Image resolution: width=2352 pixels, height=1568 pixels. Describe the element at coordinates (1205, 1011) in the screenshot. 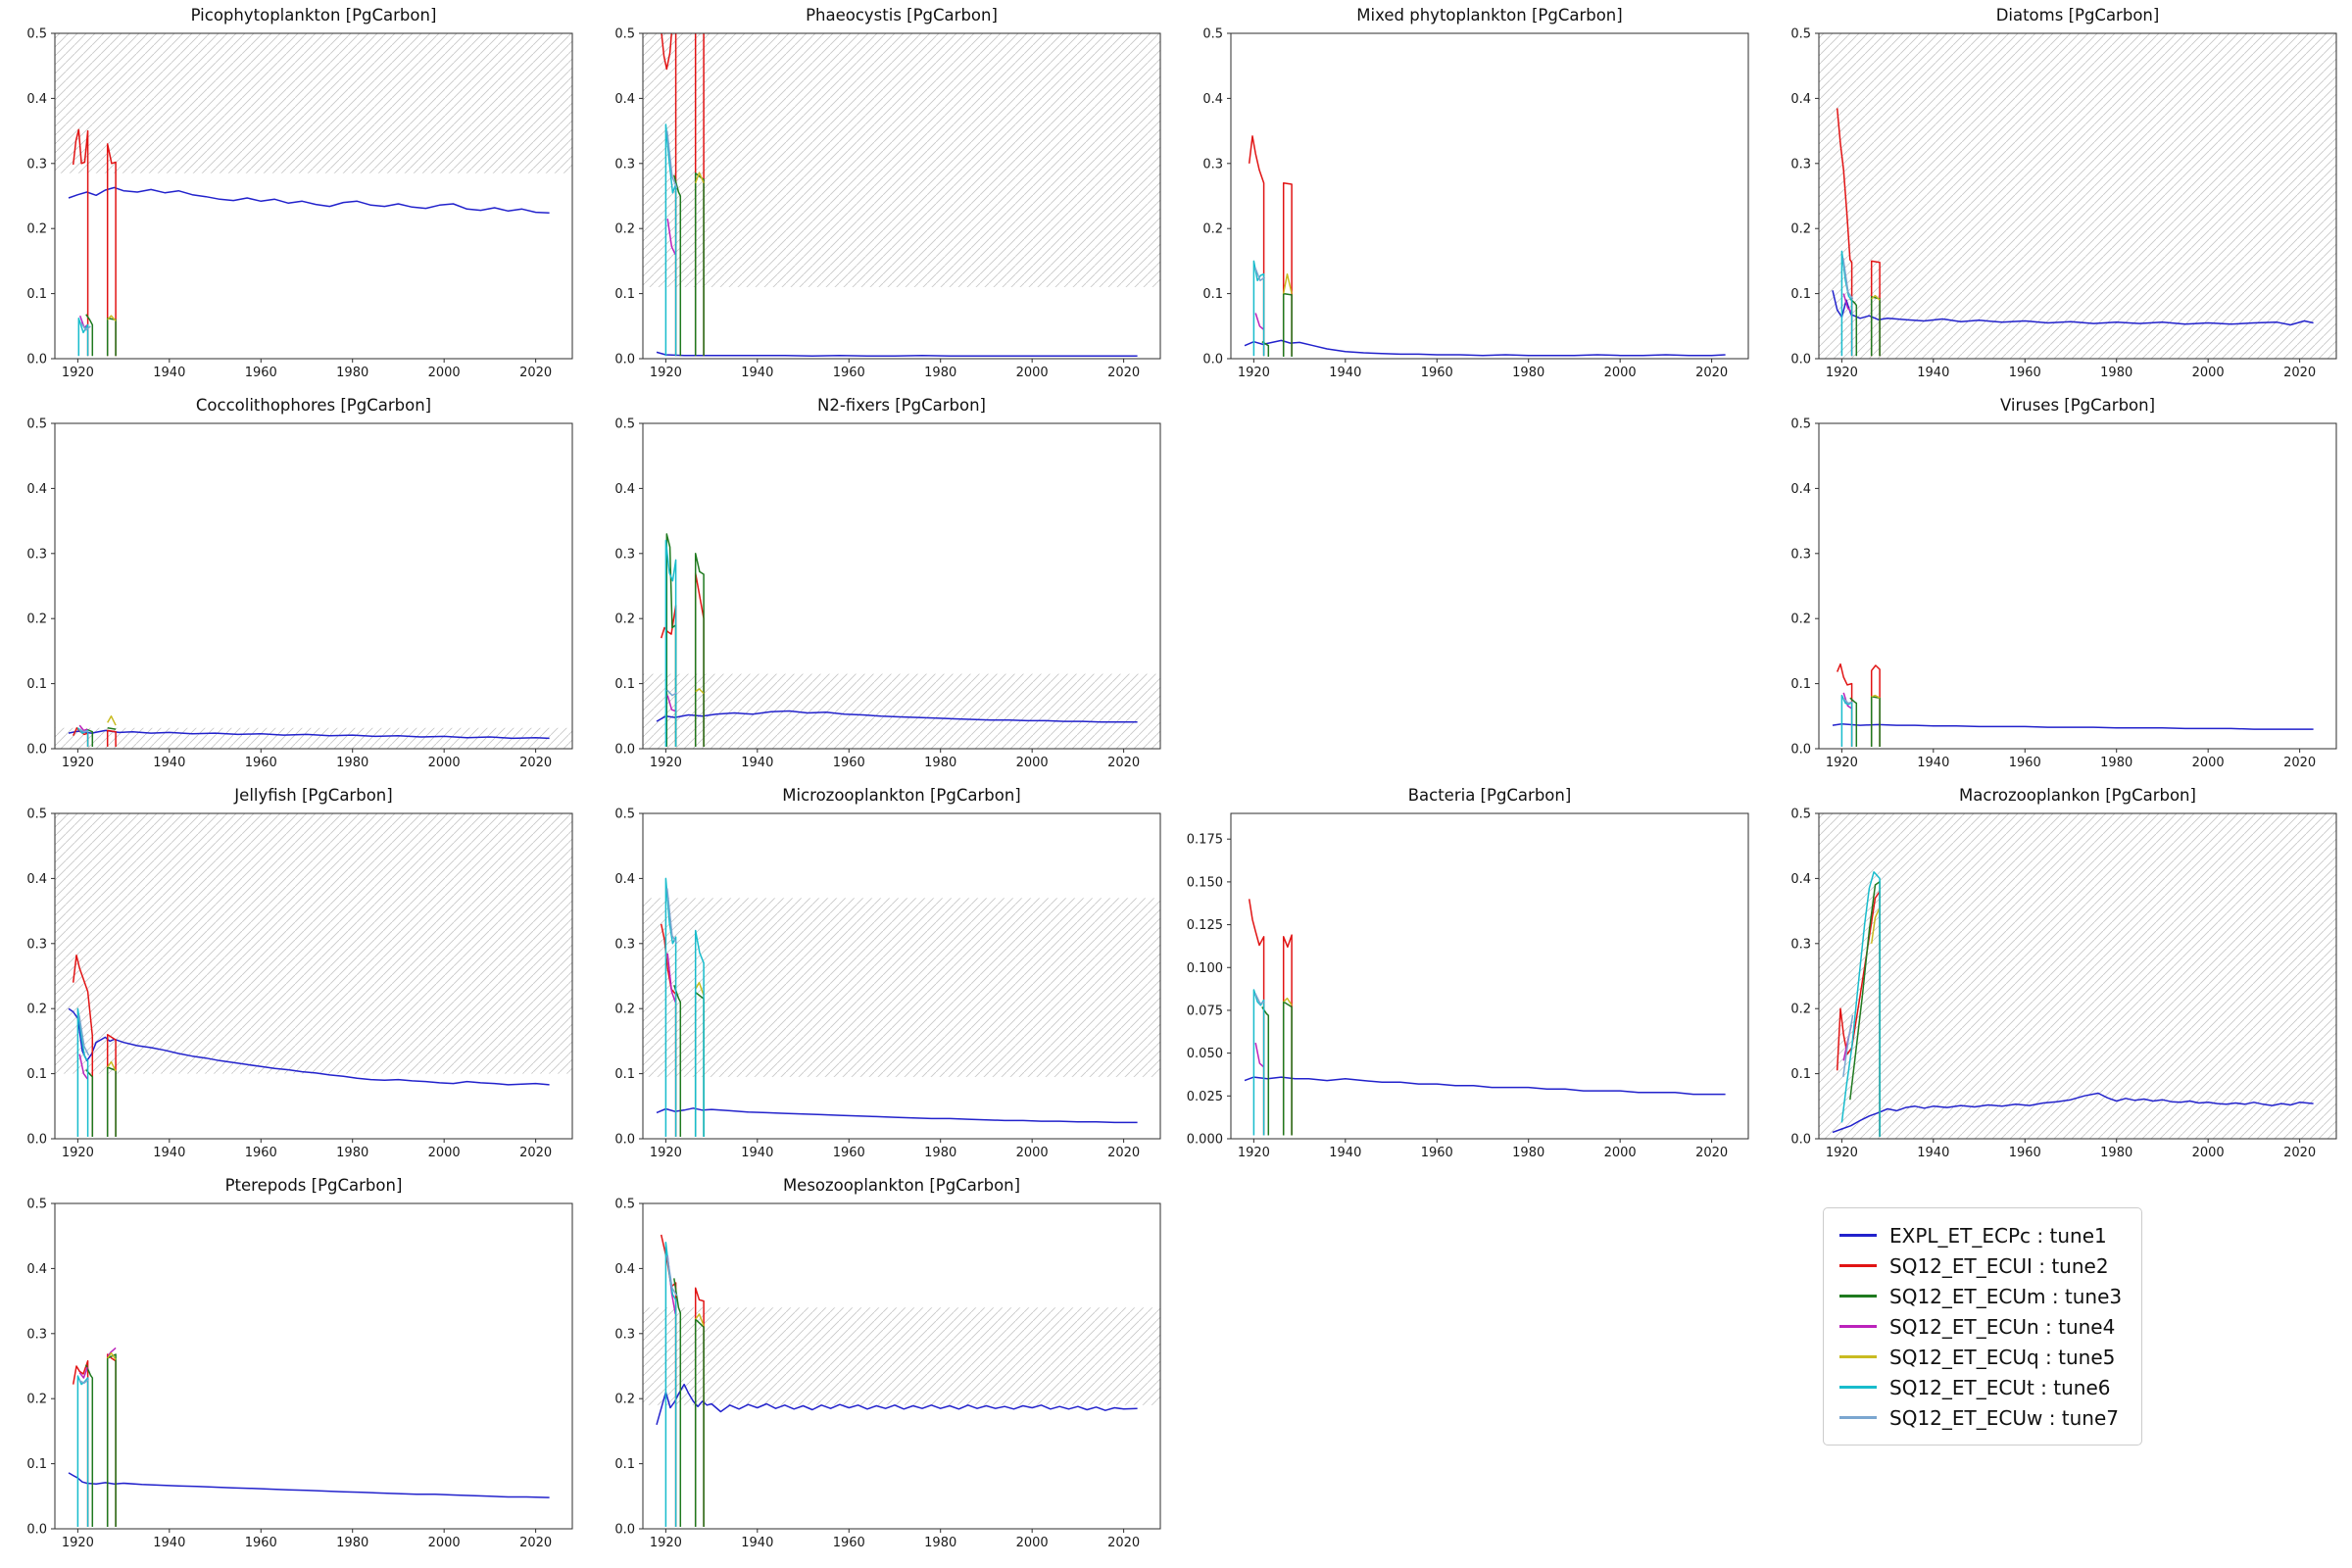

I see `y-tick-label: 0.075` at that location.